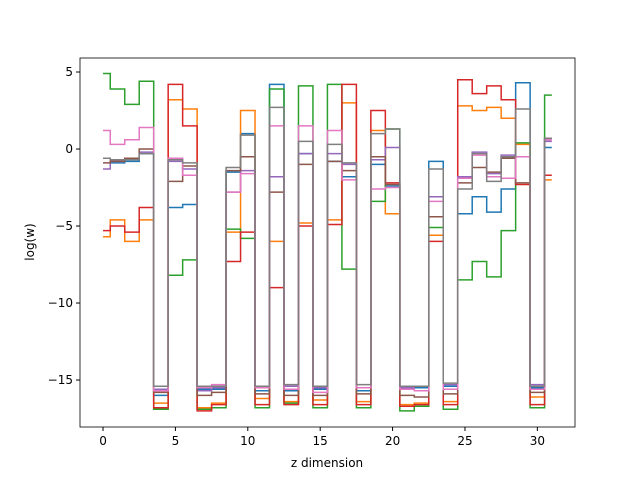 The width and height of the screenshot is (640, 480). Describe the element at coordinates (64, 226) in the screenshot. I see `y-tick-label: −5` at that location.